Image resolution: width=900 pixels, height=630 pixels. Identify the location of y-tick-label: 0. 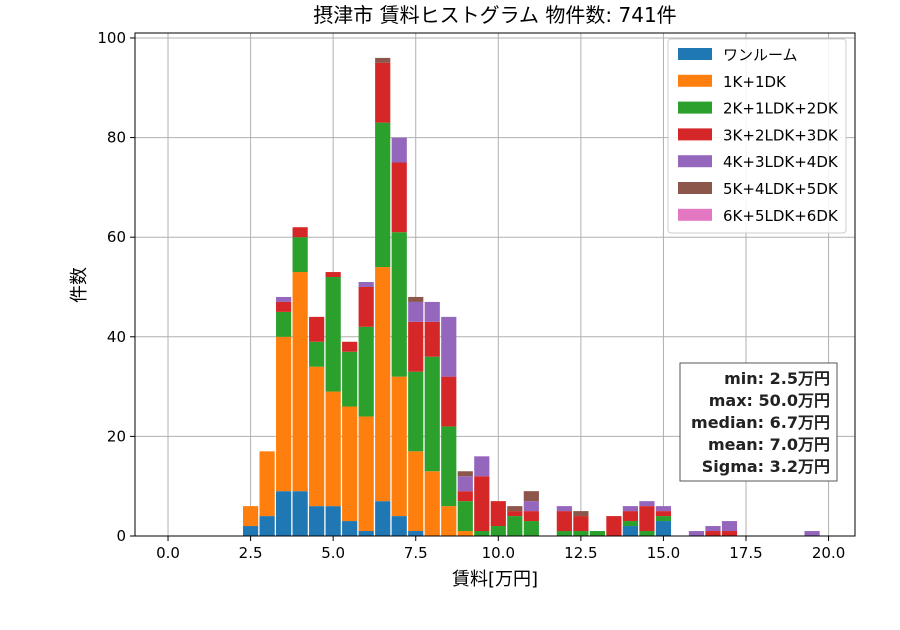
(121, 536).